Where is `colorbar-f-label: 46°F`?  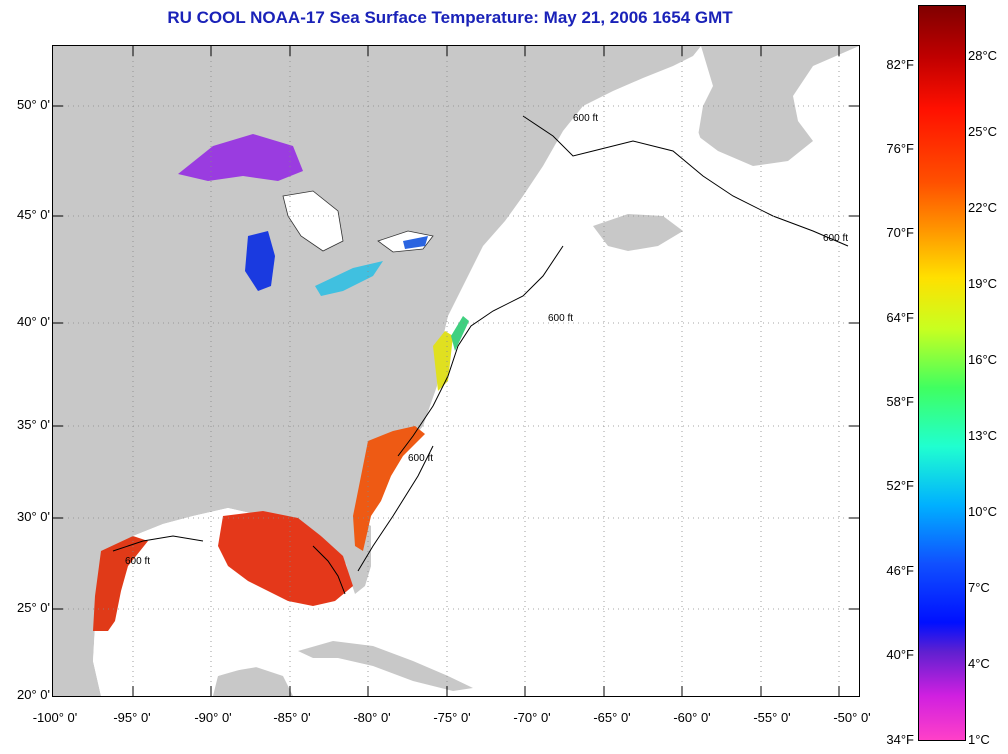
colorbar-f-label: 46°F is located at coordinates (900, 570).